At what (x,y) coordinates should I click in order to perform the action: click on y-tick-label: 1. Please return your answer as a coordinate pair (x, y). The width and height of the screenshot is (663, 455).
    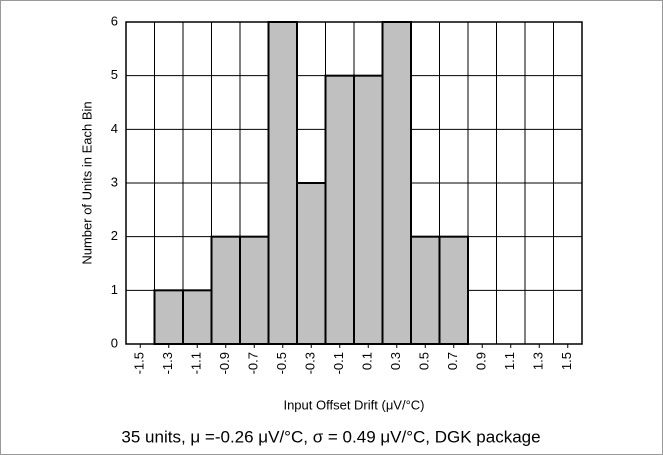
    Looking at the image, I should click on (114, 289).